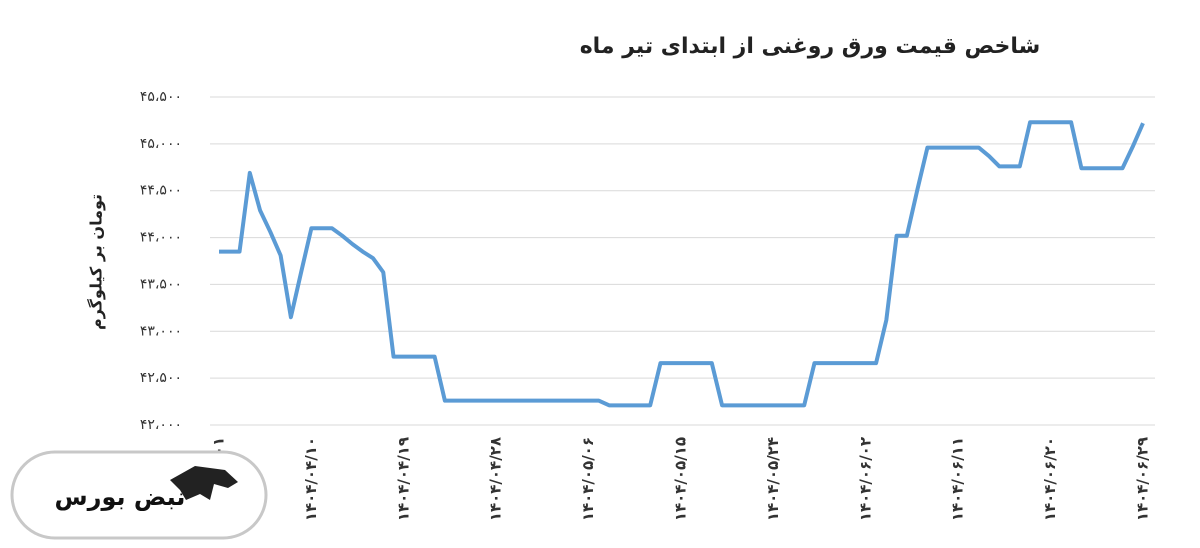 Image resolution: width=1200 pixels, height=548 pixels. What do you see at coordinates (96, 262) in the screenshot?
I see `y-axis-label: تومان بر کیلوگرم` at bounding box center [96, 262].